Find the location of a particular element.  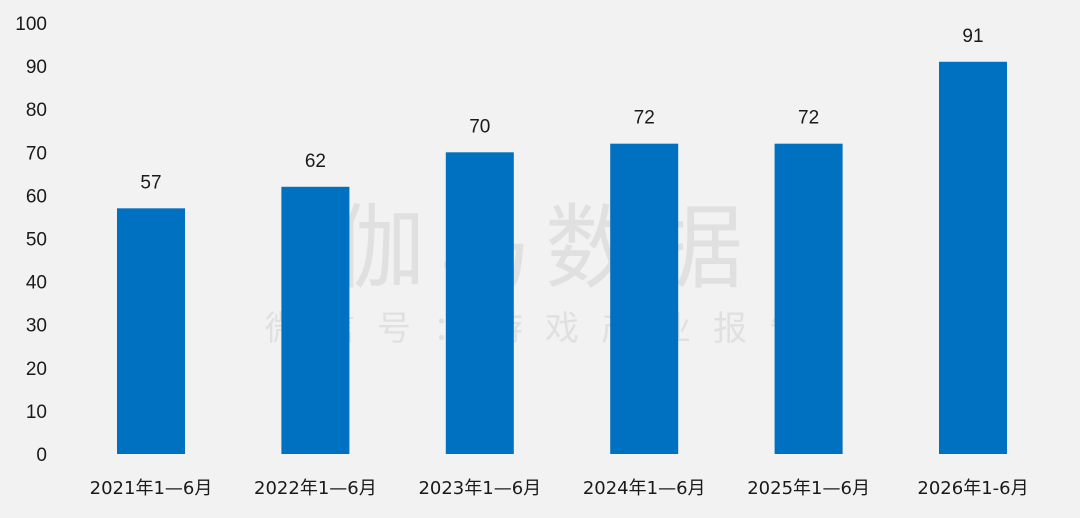

data-label: 57 is located at coordinates (150, 182).